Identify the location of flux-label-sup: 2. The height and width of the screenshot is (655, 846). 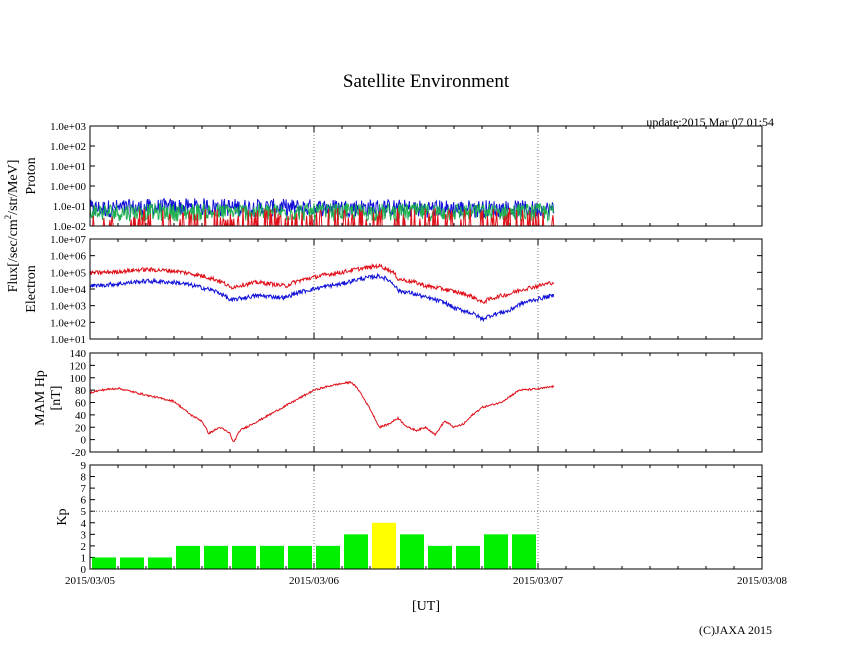
(8, 217).